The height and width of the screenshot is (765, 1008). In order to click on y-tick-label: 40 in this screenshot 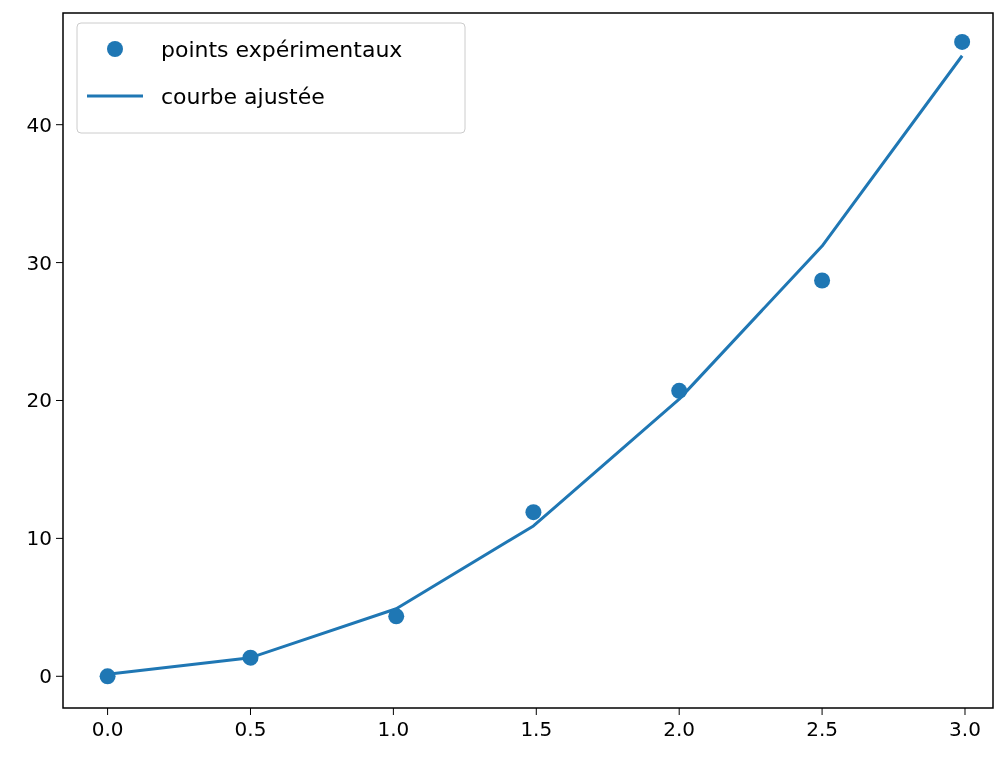, I will do `click(39, 124)`.